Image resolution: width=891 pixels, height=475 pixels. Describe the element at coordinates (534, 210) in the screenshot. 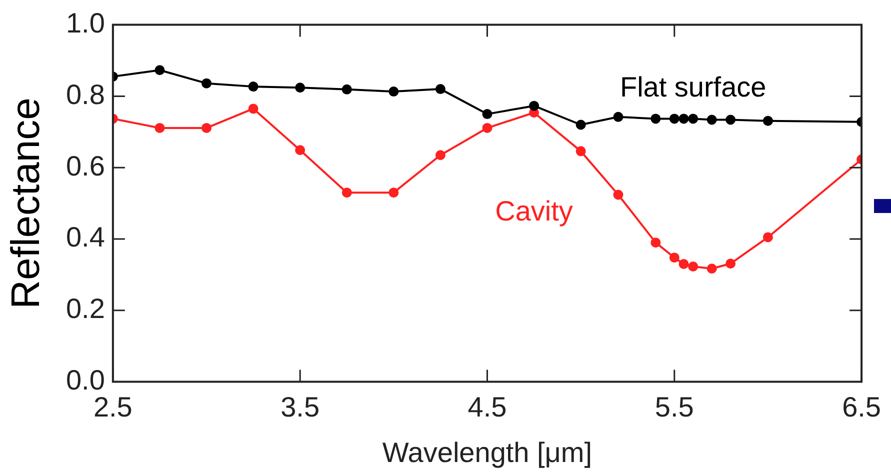

I see `series-label: Cavity` at that location.